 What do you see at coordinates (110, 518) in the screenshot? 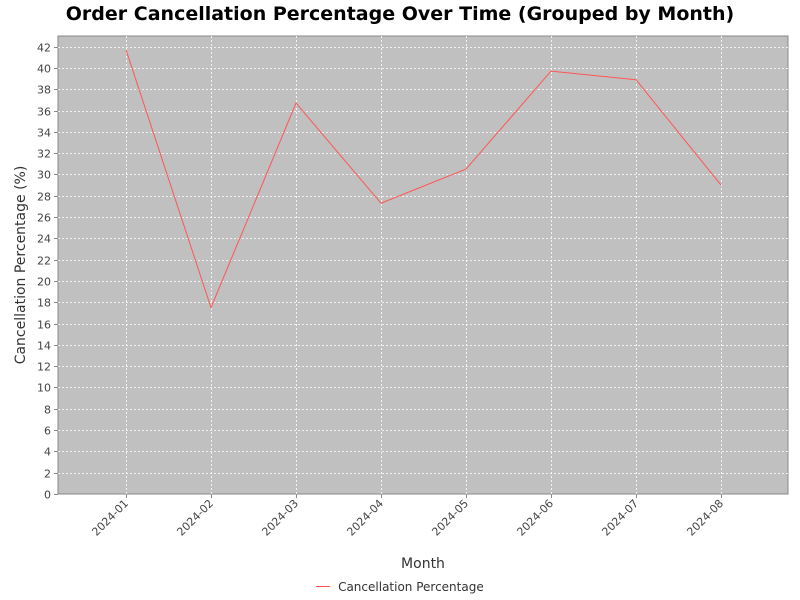
I see `x-tick-label: 2024-01` at bounding box center [110, 518].